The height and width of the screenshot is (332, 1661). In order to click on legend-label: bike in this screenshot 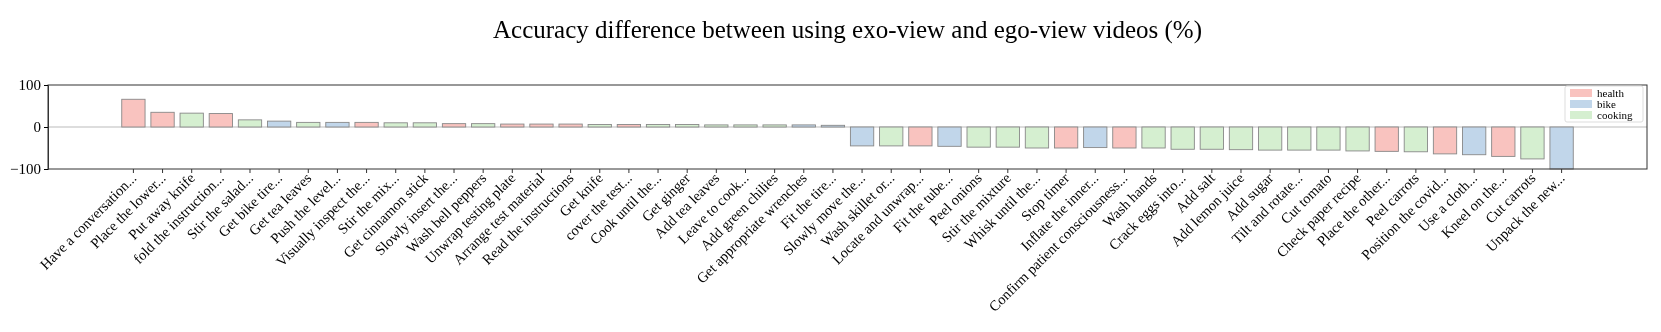, I will do `click(1607, 103)`.